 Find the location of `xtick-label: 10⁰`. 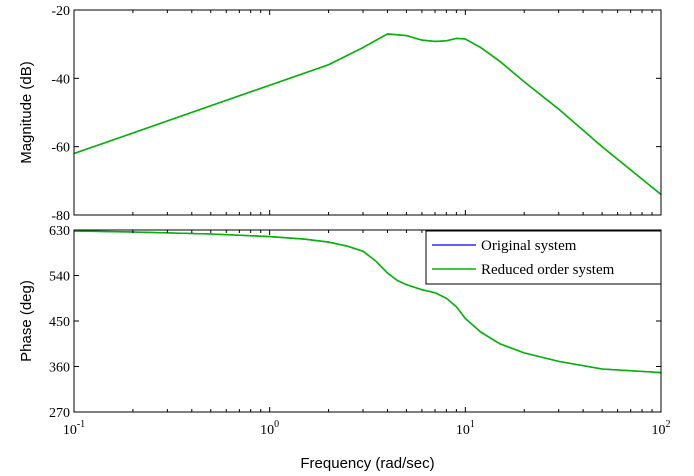

xtick-label: 10⁰ is located at coordinates (269, 428).